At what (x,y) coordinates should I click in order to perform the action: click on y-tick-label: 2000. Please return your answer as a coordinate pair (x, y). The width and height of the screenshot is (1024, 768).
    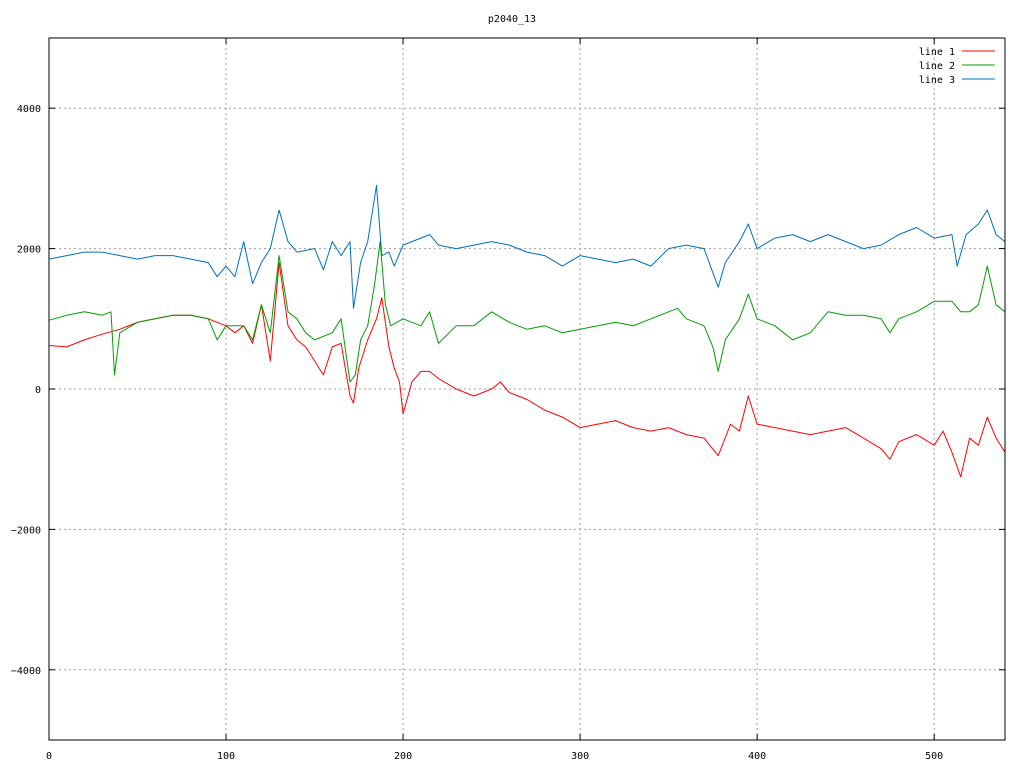
    Looking at the image, I should click on (29, 250).